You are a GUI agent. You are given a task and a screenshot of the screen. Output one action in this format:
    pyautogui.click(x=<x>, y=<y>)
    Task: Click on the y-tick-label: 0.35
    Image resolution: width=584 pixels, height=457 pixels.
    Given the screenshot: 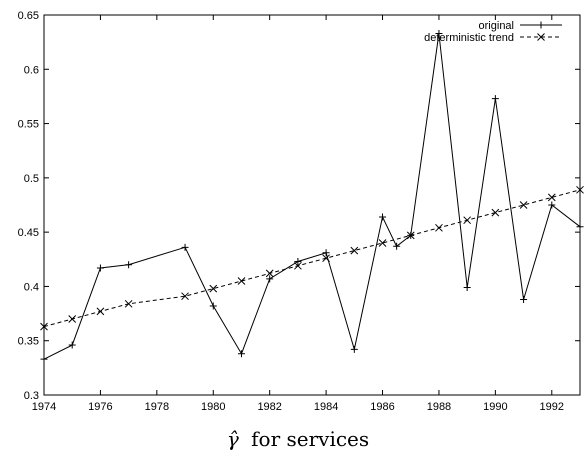 What is the action you would take?
    pyautogui.click(x=28, y=342)
    